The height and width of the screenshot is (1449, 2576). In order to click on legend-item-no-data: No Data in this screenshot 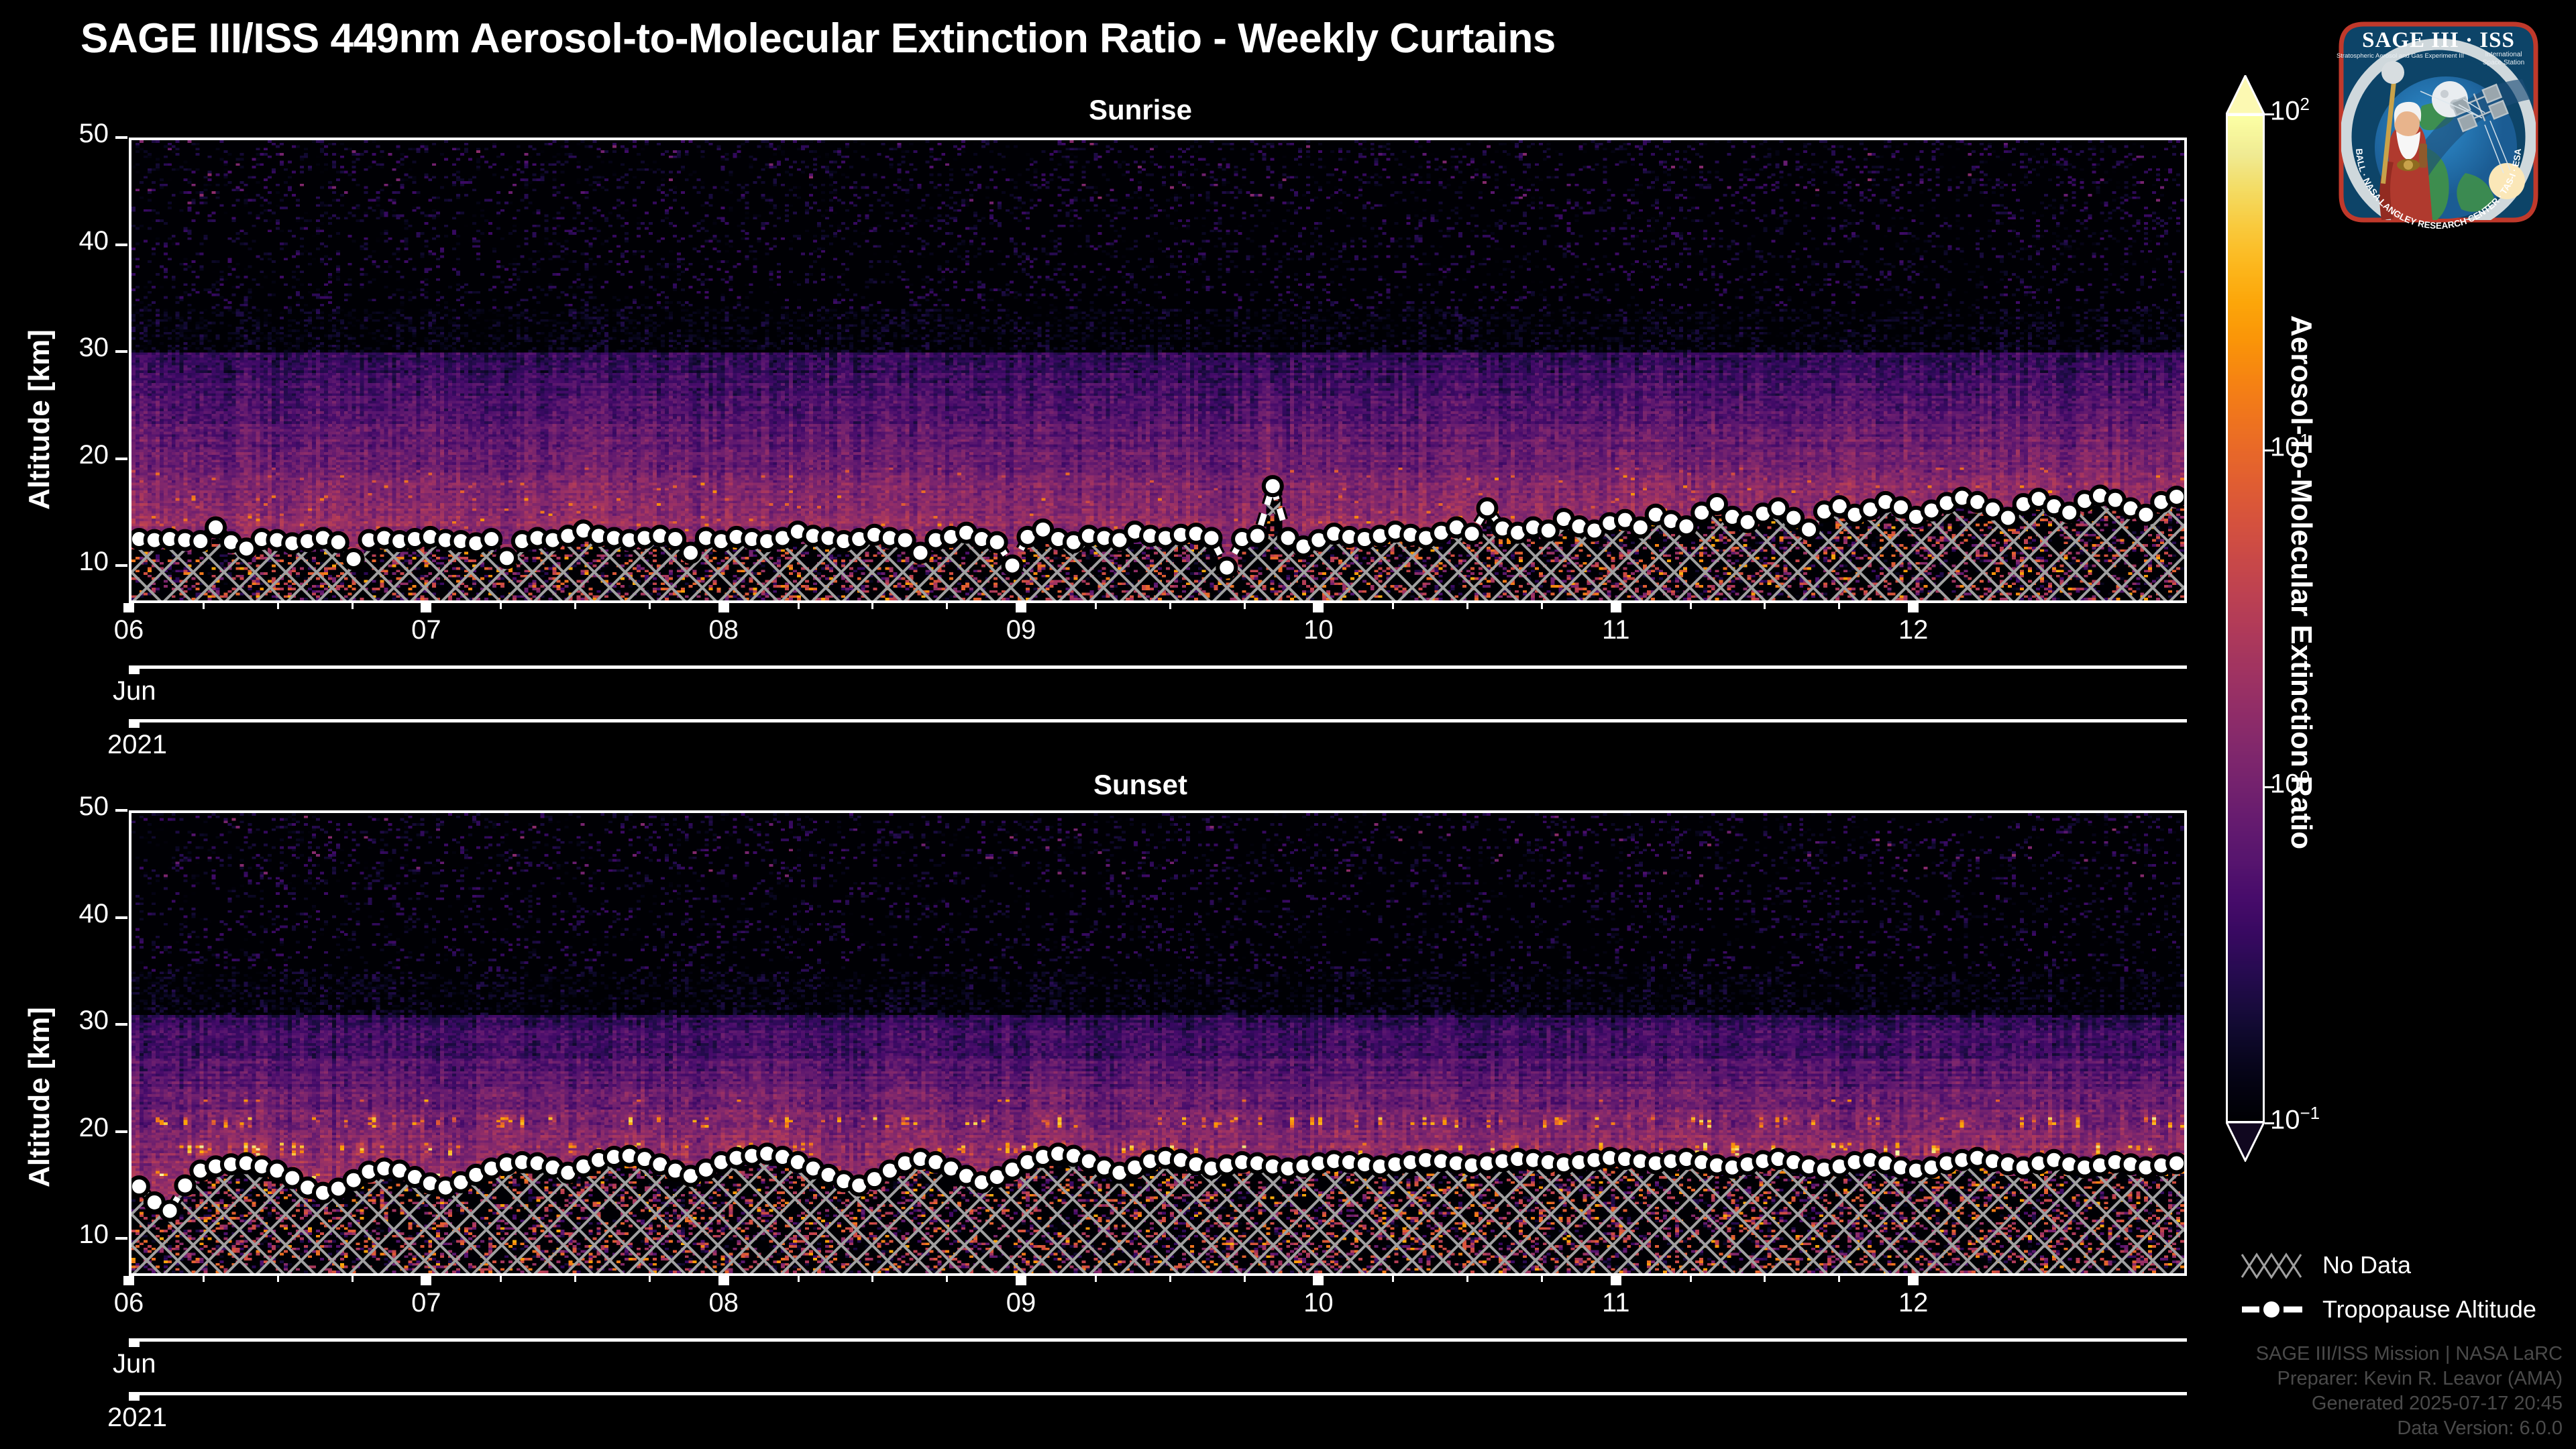, I will do `click(2388, 1265)`.